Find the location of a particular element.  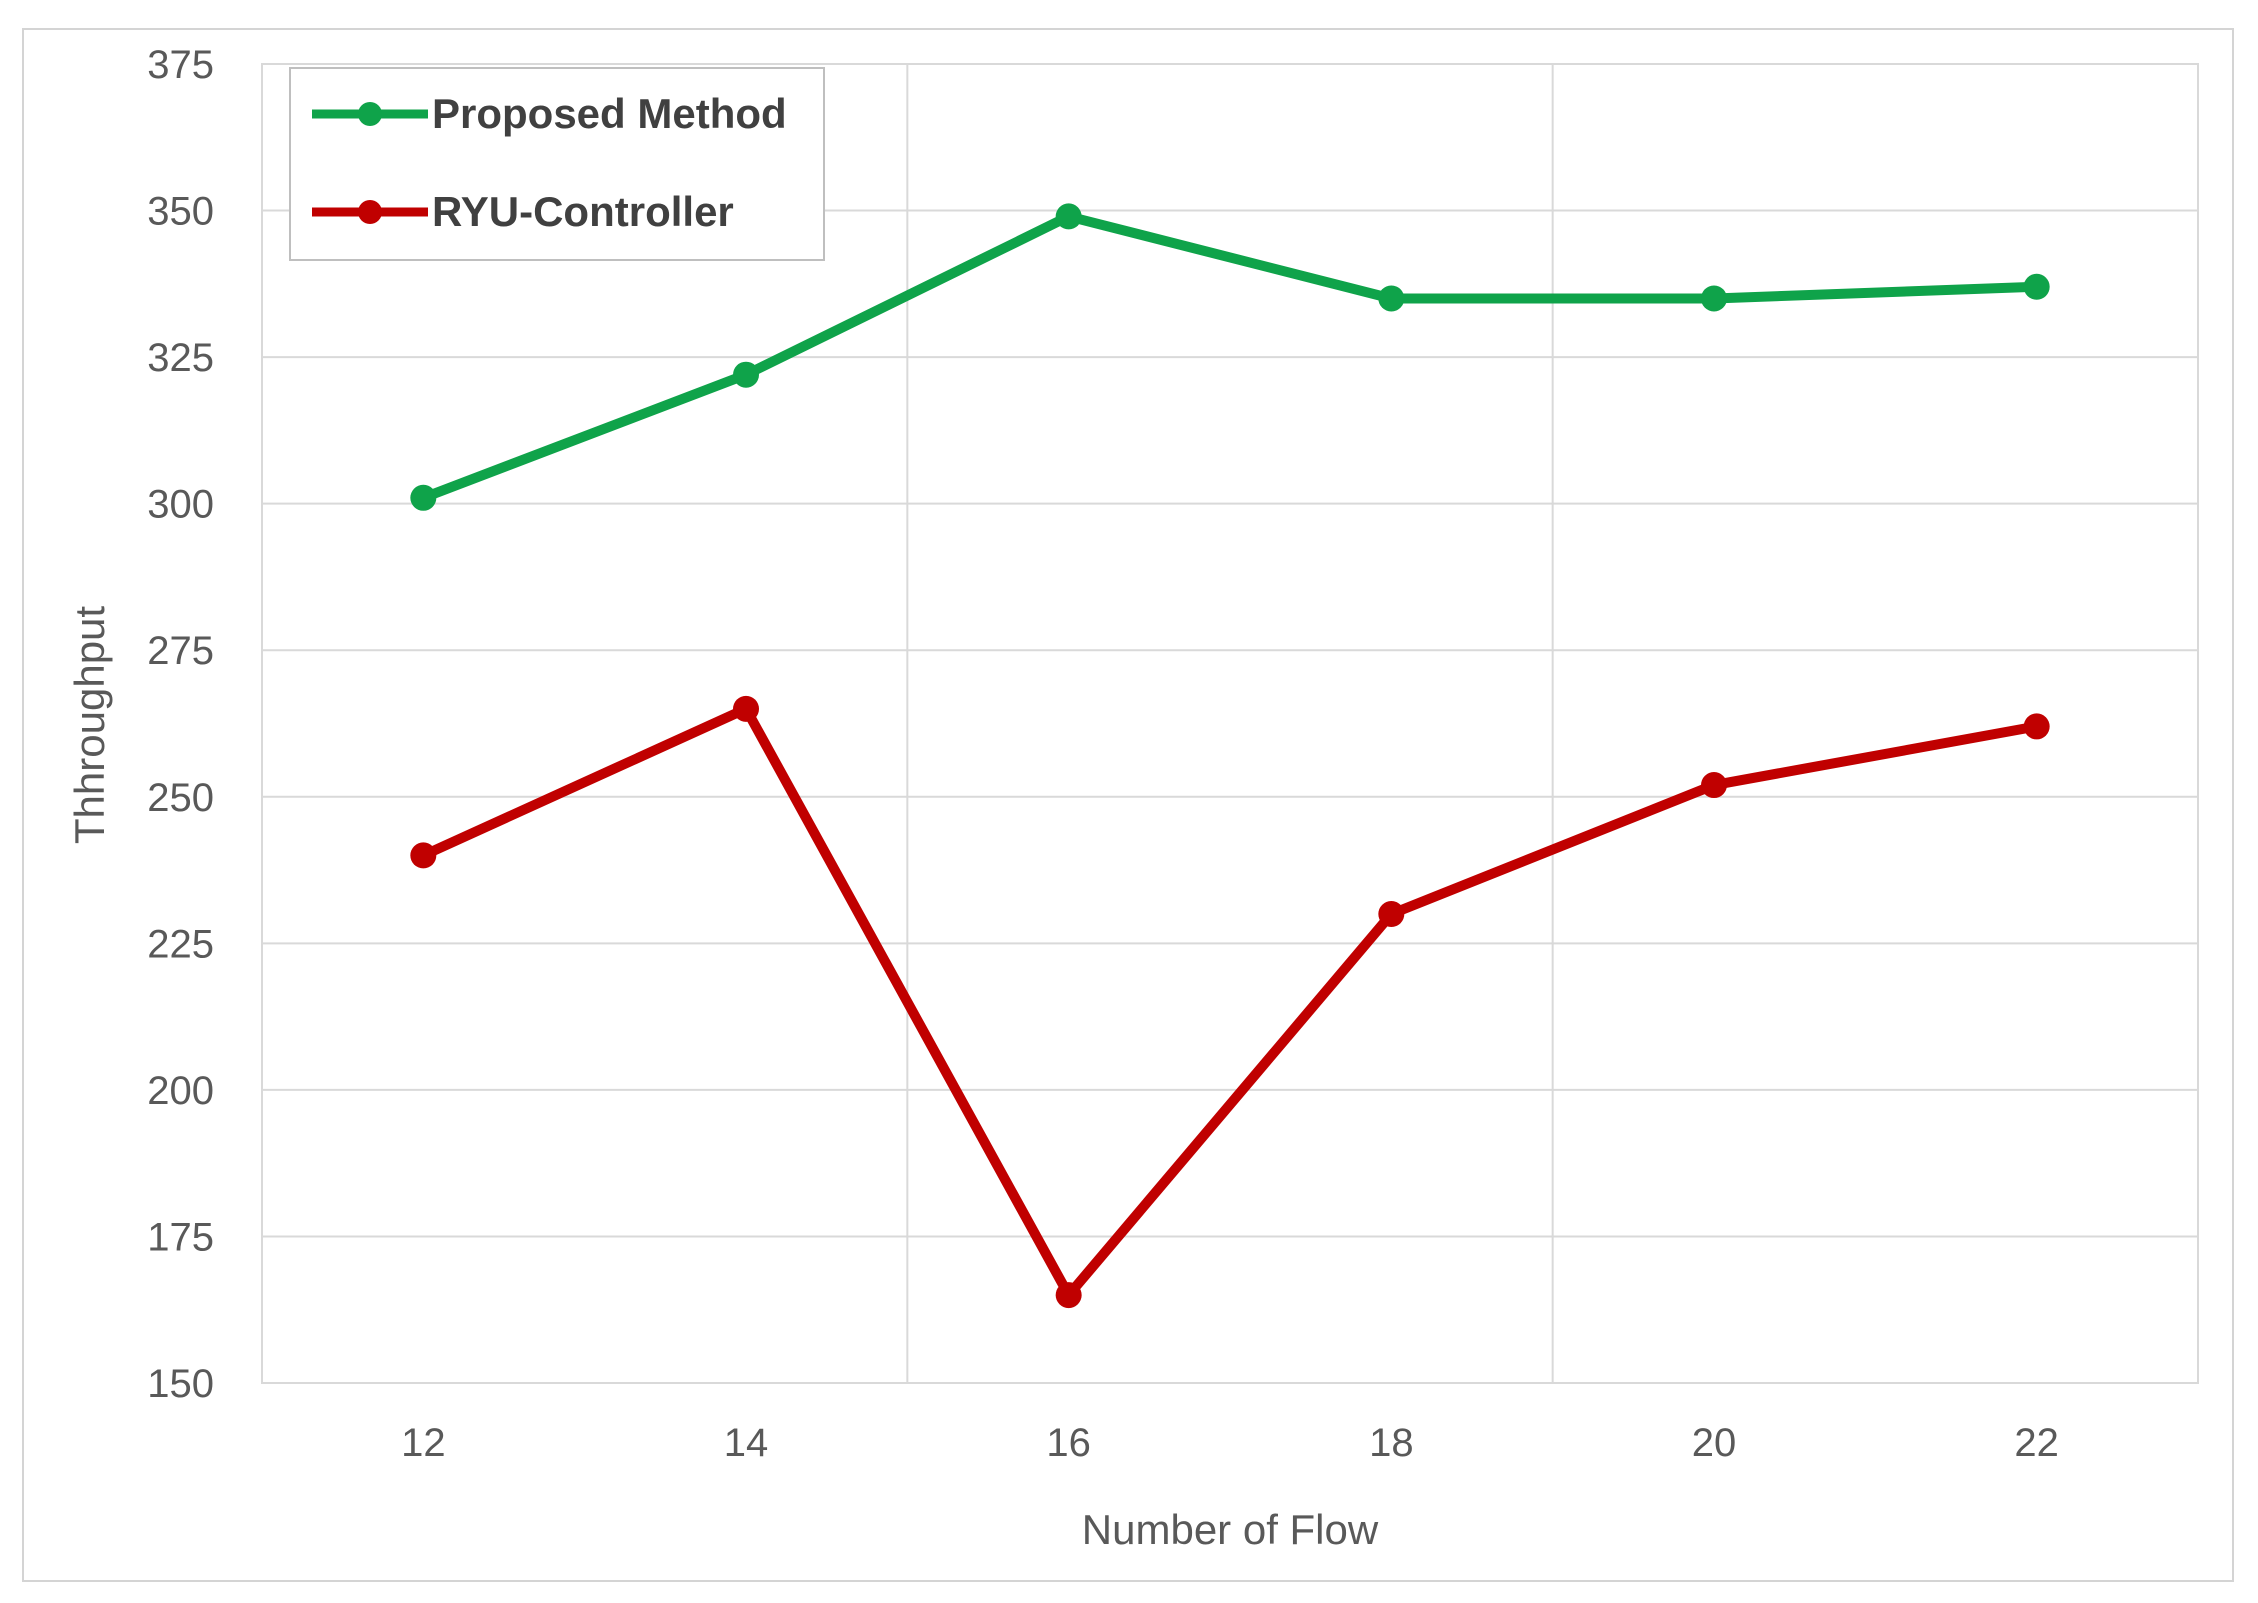

y-tick-label: 350 is located at coordinates (180, 212).